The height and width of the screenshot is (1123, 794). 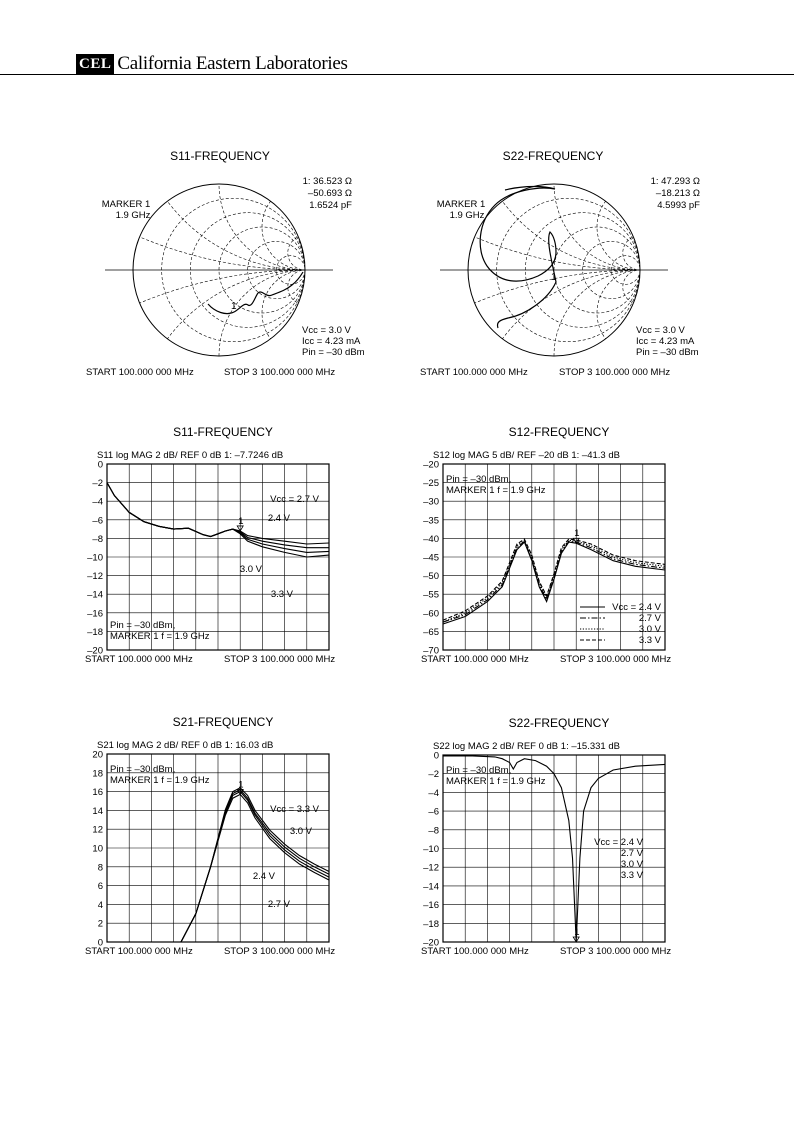 What do you see at coordinates (126, 204) in the screenshot?
I see `marker-label: MARKER 1` at bounding box center [126, 204].